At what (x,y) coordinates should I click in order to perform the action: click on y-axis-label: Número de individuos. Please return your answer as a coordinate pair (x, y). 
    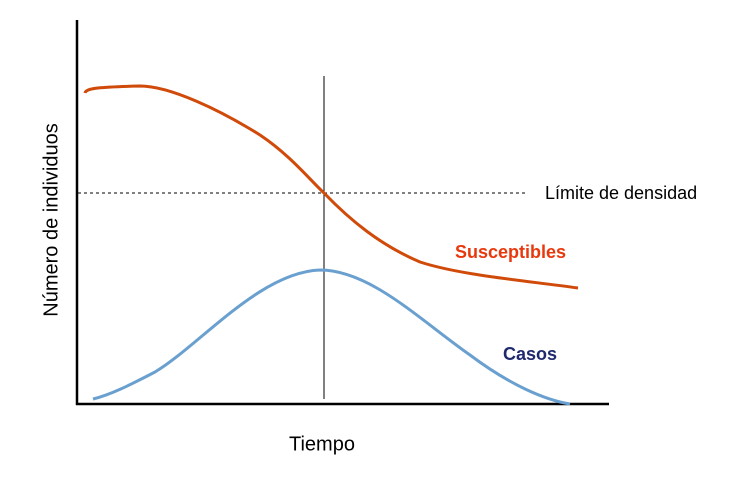
    Looking at the image, I should click on (51, 219).